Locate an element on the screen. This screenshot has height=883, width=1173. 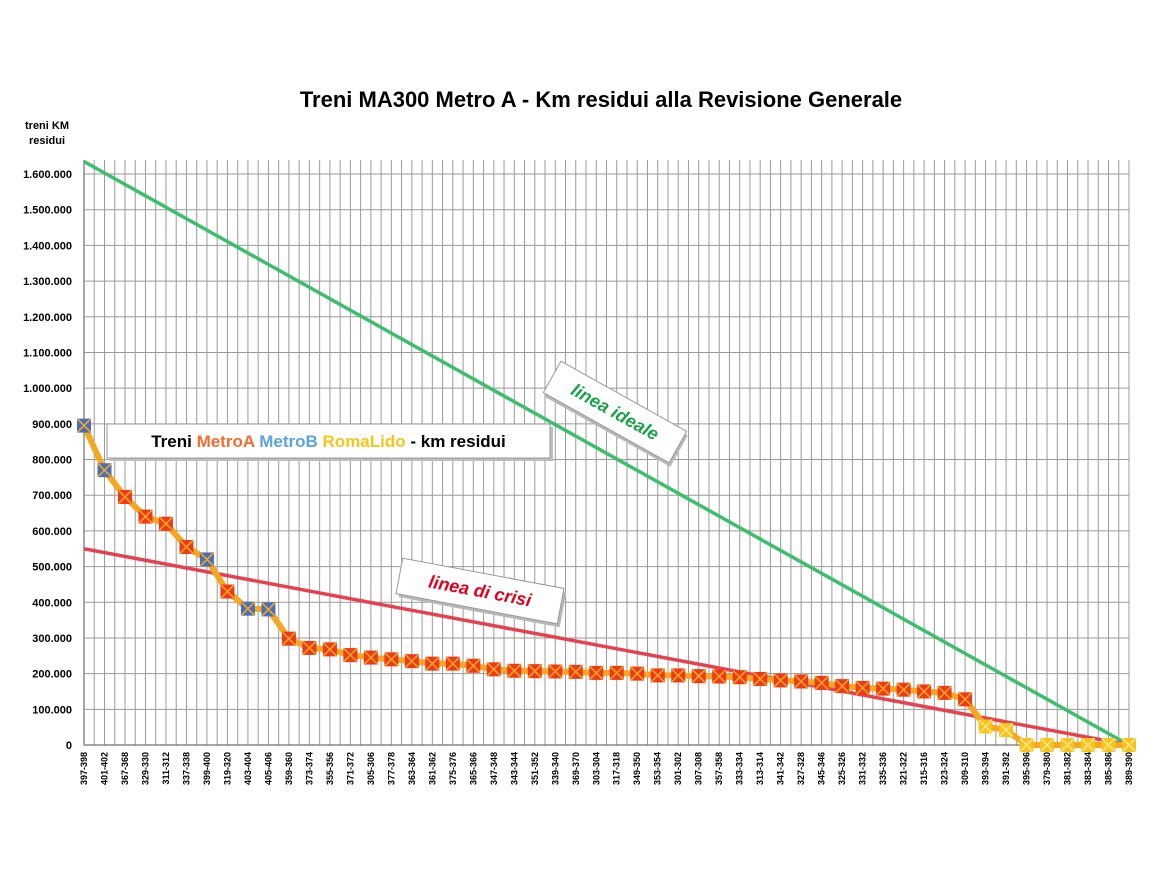
x-tick-label: 379-380 is located at coordinates (1047, 768).